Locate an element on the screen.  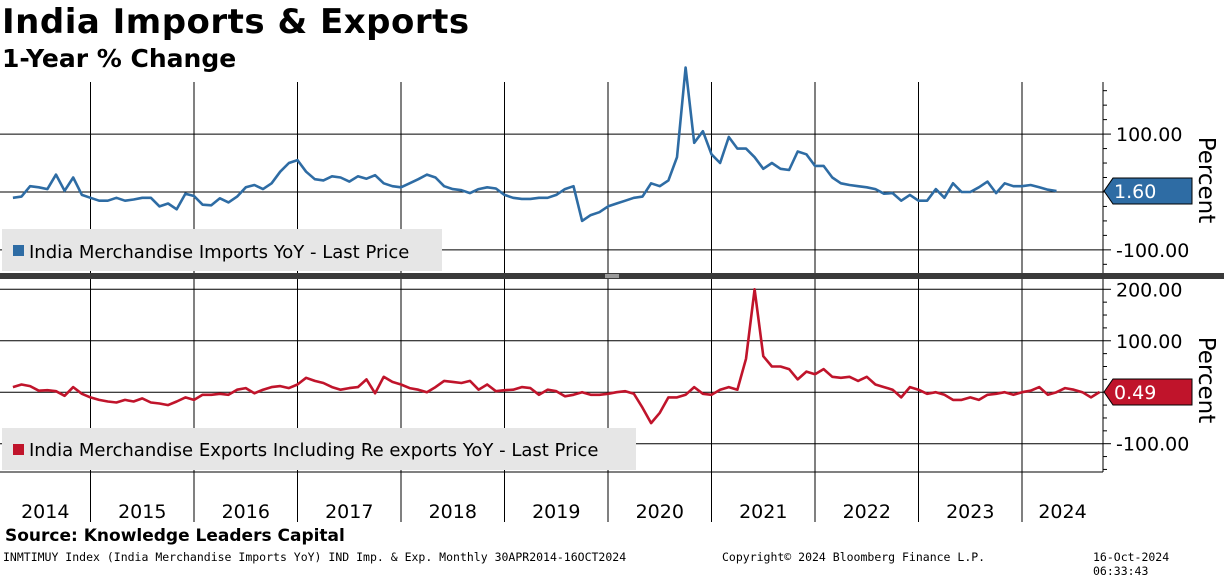
x-tick-label: 2021 is located at coordinates (763, 512).